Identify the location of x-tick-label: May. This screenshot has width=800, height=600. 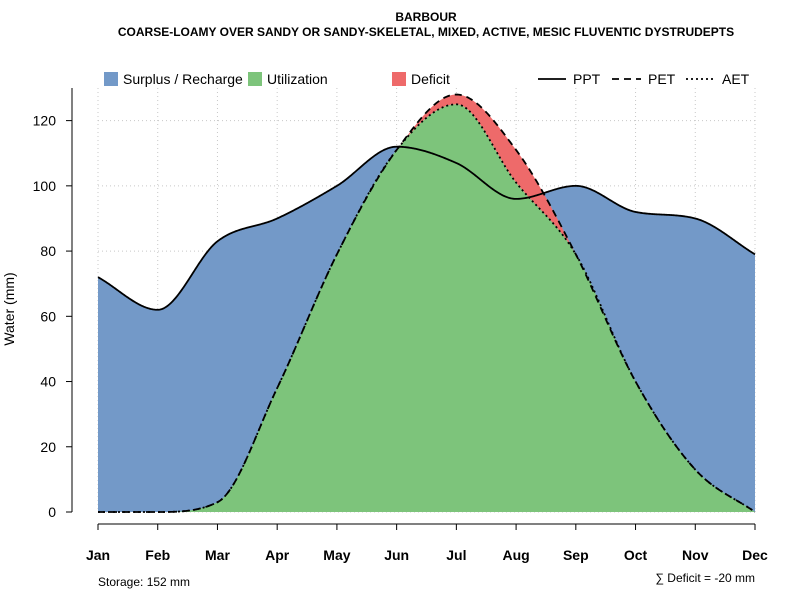
(336, 555).